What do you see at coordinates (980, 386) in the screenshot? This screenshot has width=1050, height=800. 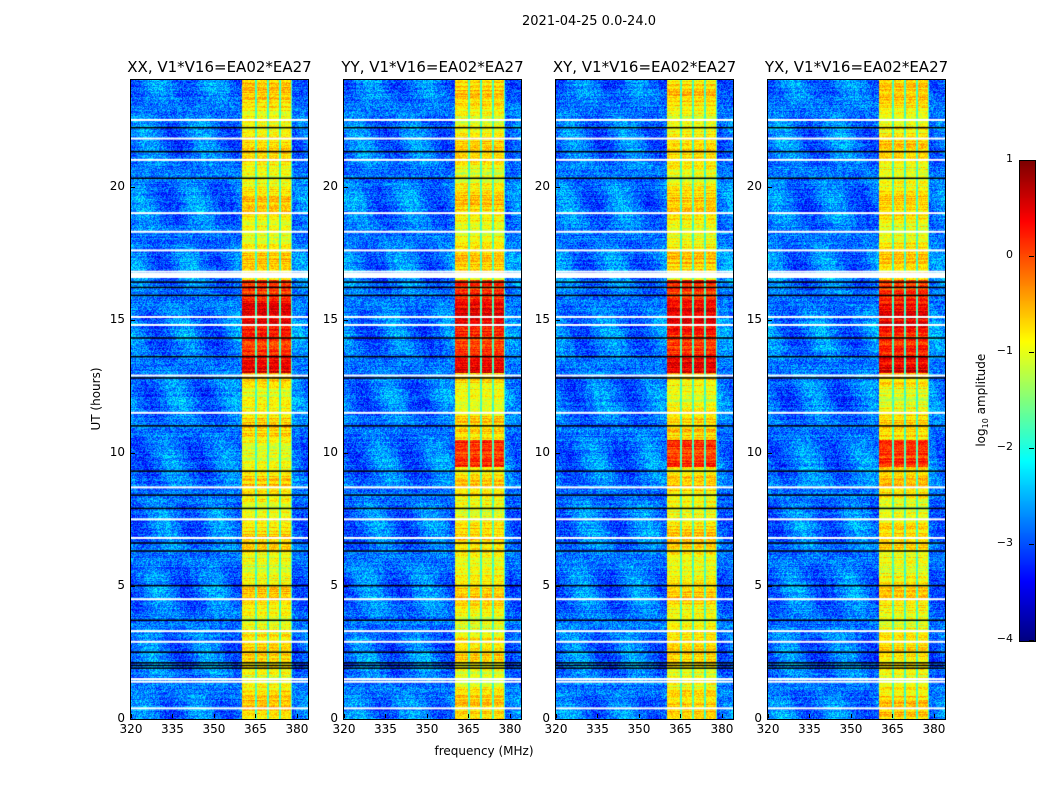 I see `colorbar-label-rest: amplitude` at bounding box center [980, 386].